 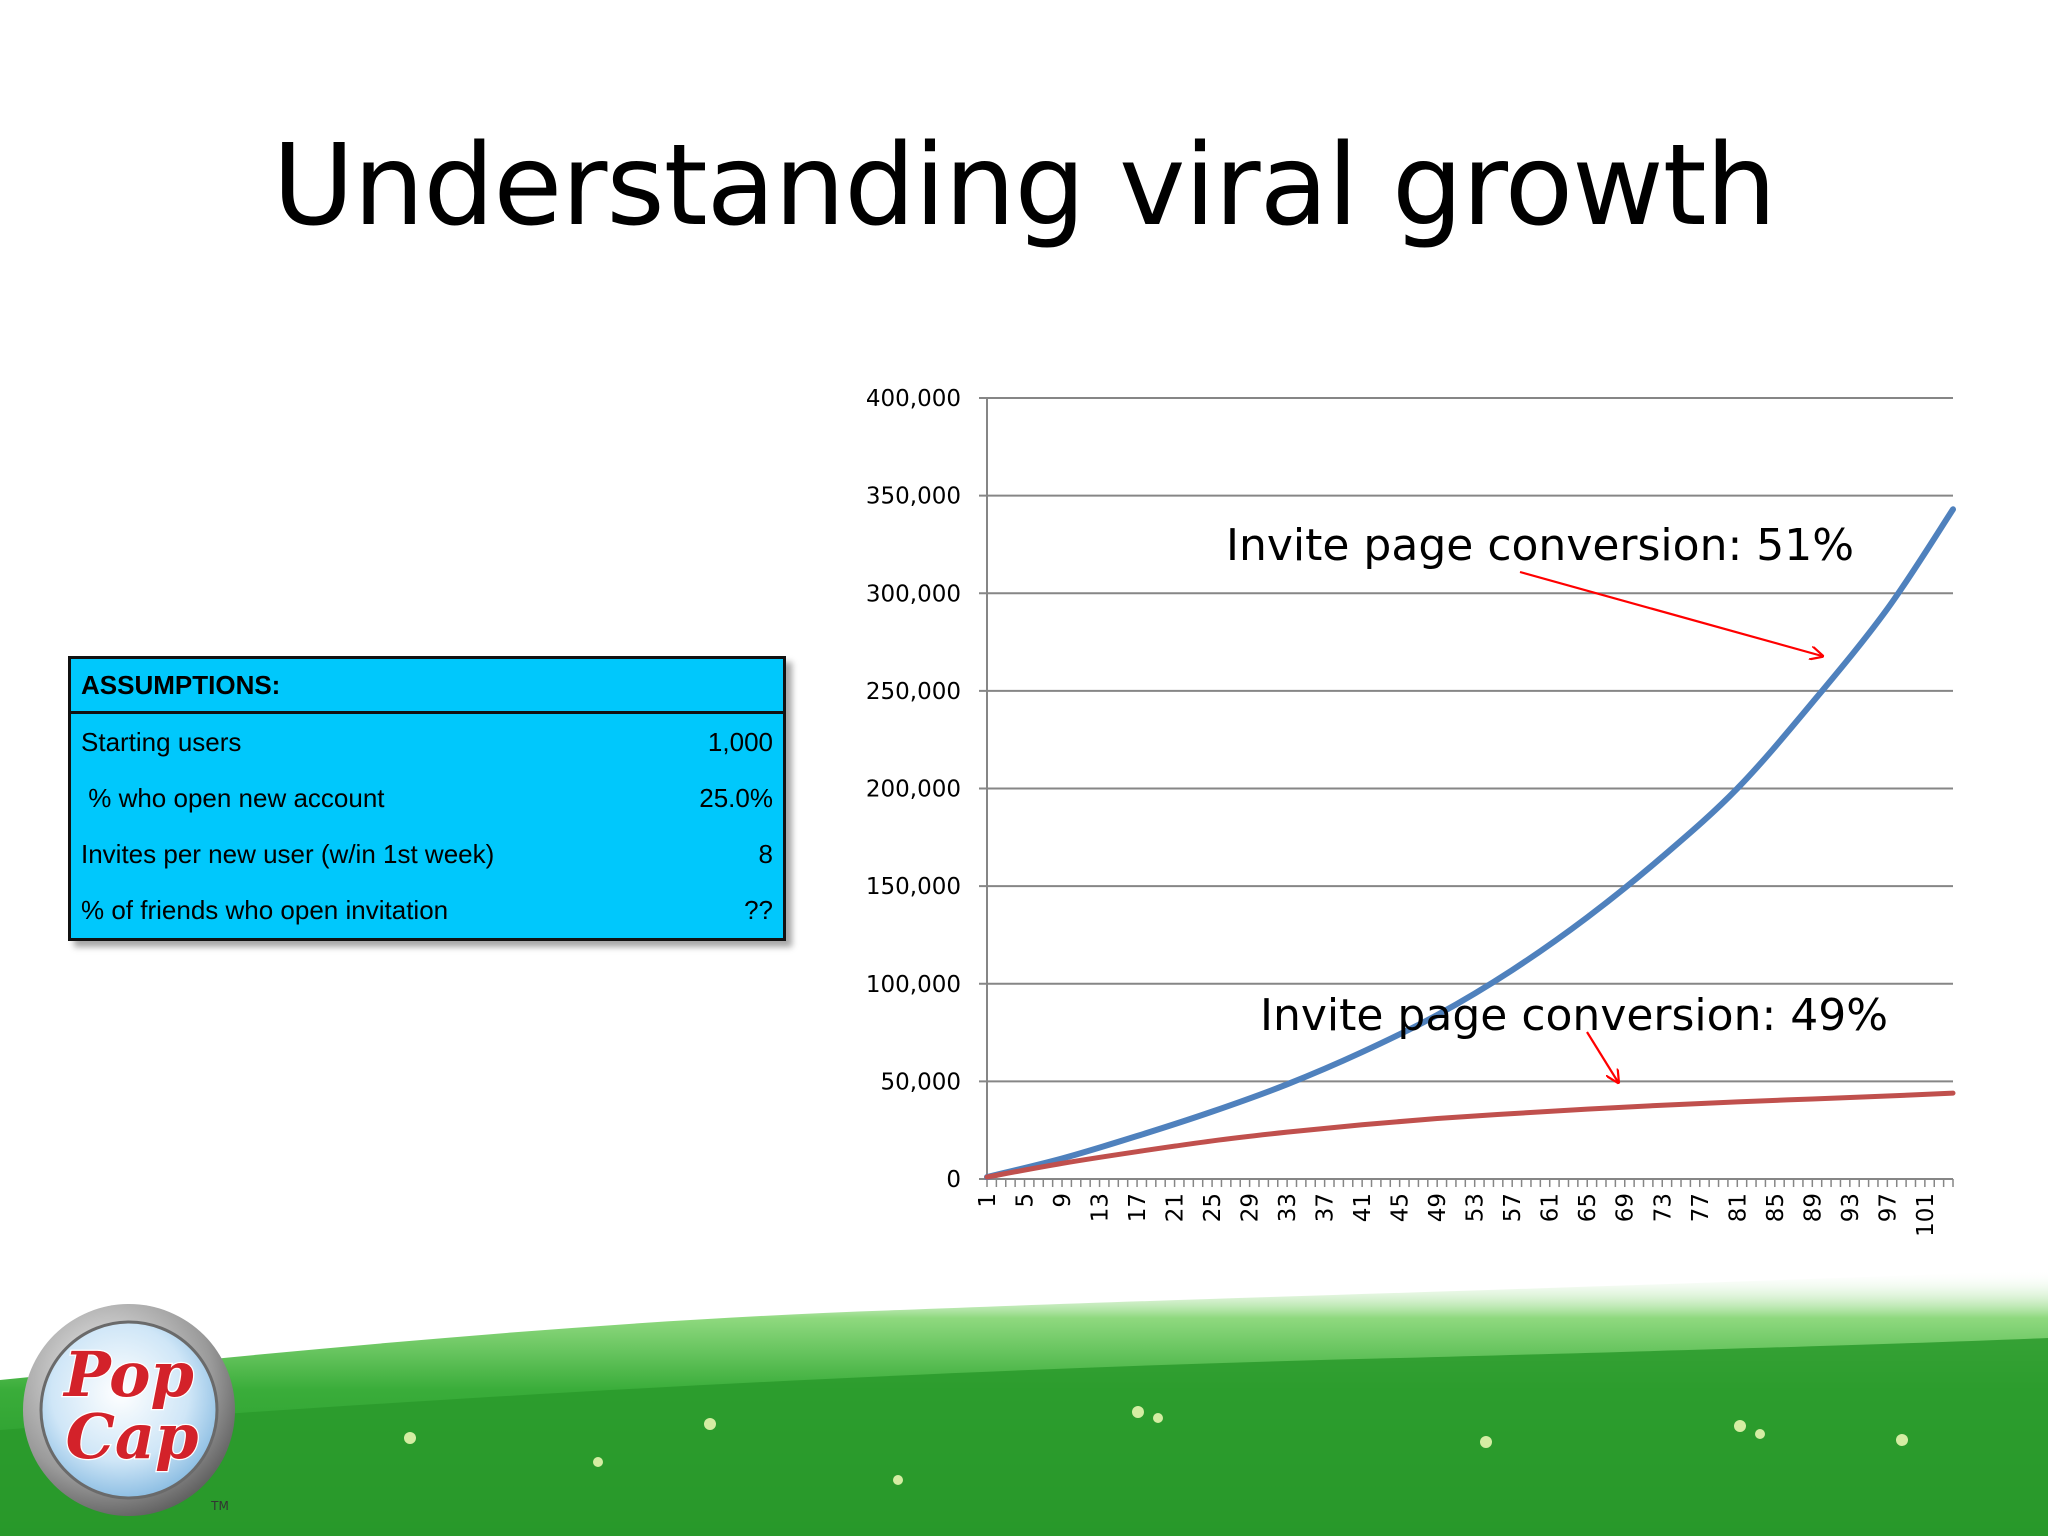 What do you see at coordinates (1602, 1056) in the screenshot?
I see `annotation-49-arrow` at bounding box center [1602, 1056].